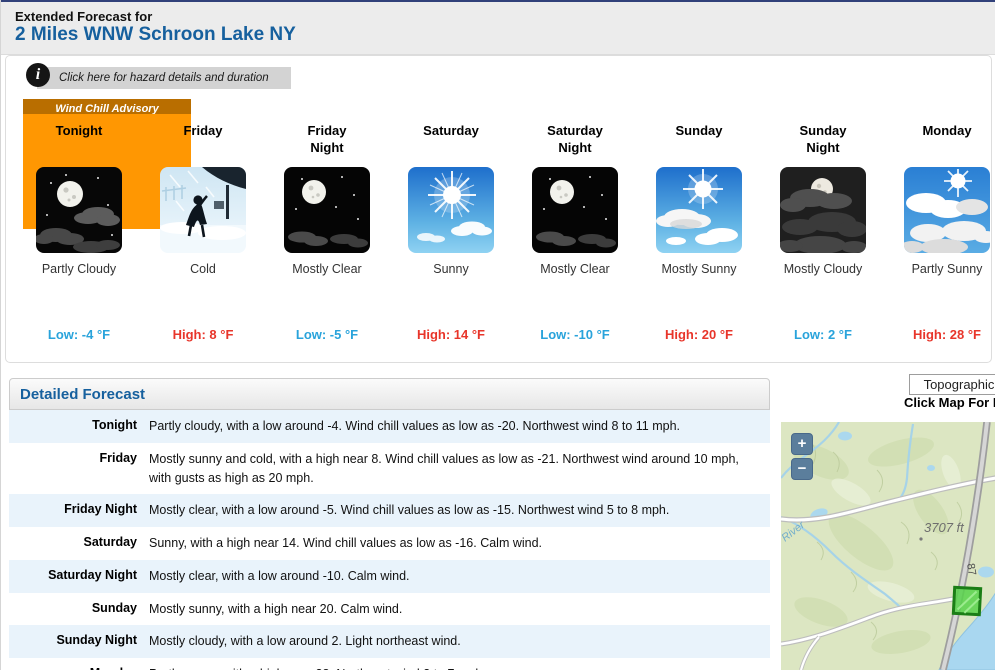  I want to click on forecast-column: Friday Night Mostly Clear Low: -5 °F, so click(327, 236).